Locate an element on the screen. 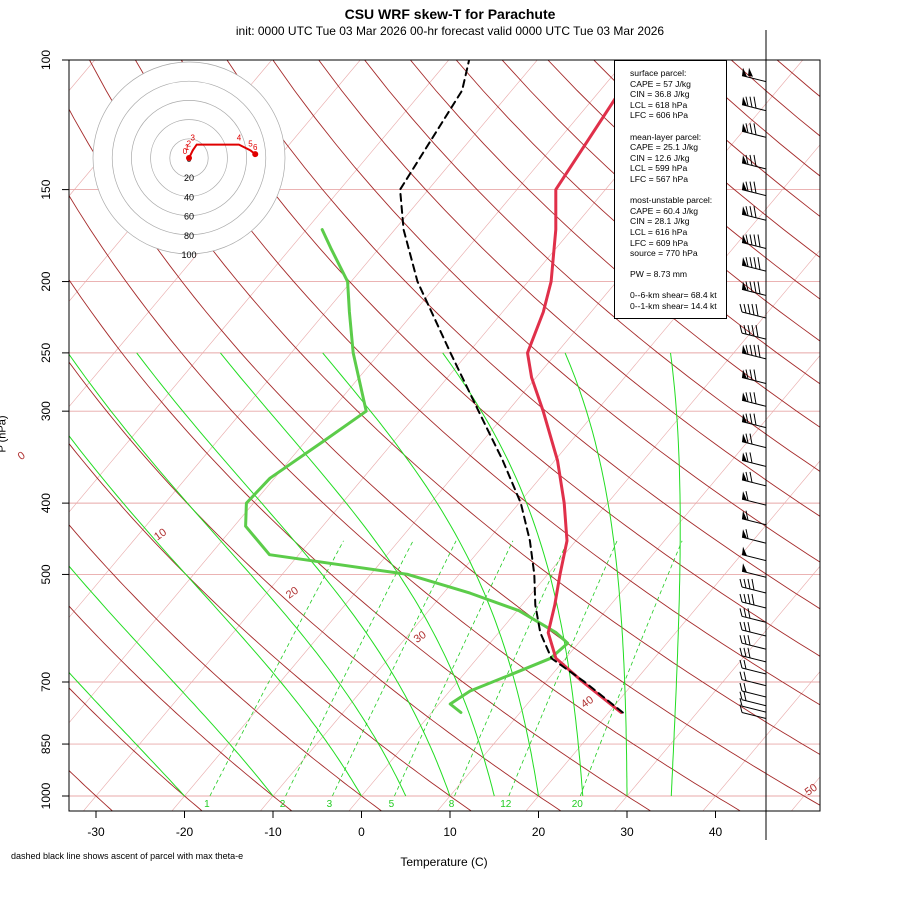 Image resolution: width=900 pixels, height=900 pixels. x-tick-label: 20 is located at coordinates (539, 832).